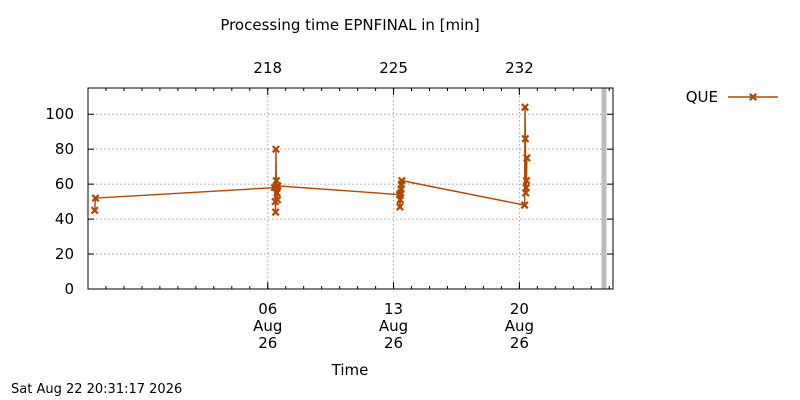 The image size is (800, 400). Describe the element at coordinates (349, 25) in the screenshot. I see `chart-title: Processing time EPNFINAL in [min]` at that location.